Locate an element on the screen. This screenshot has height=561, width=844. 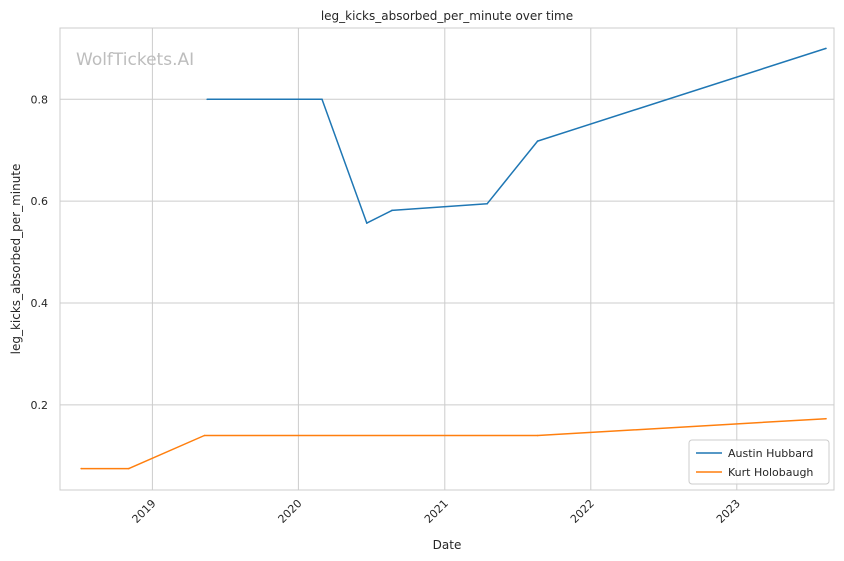
x-tick-label-2022: 2022 is located at coordinates (582, 511).